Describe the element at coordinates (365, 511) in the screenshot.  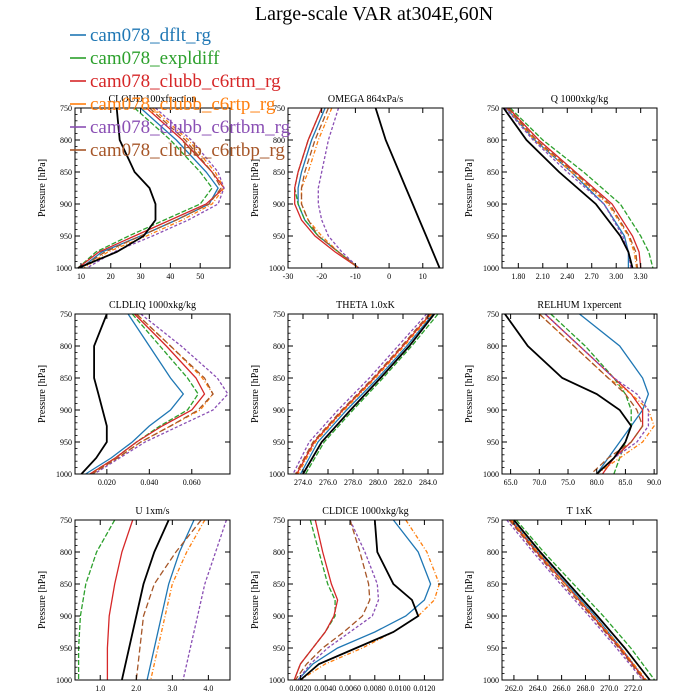
I see `panel-title: CLDICE 1000xkg/kg` at that location.